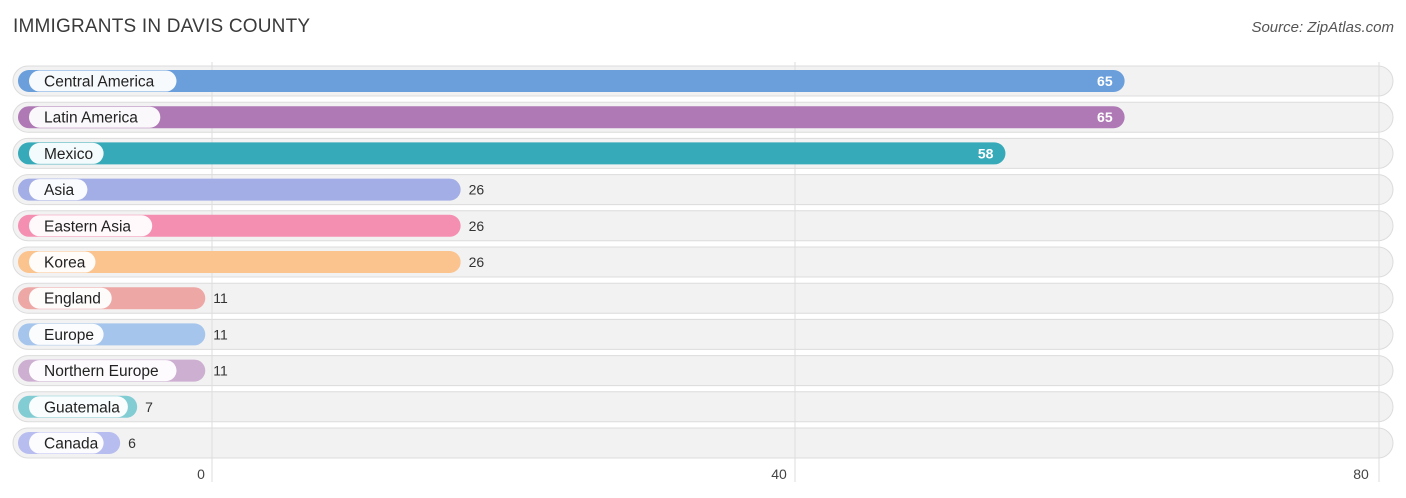  I want to click on bar-label: Korea, so click(65, 263).